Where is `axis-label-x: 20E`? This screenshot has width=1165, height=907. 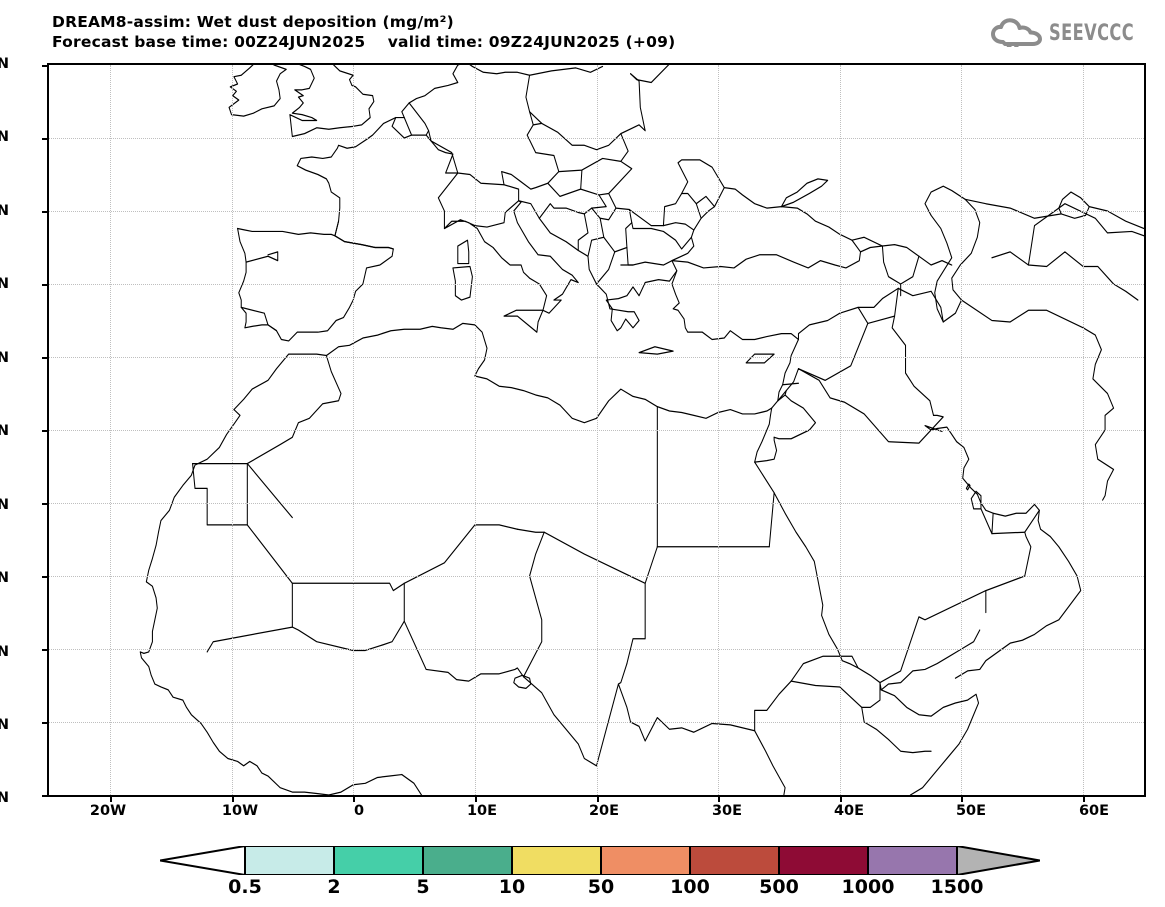
axis-label-x: 20E is located at coordinates (604, 811).